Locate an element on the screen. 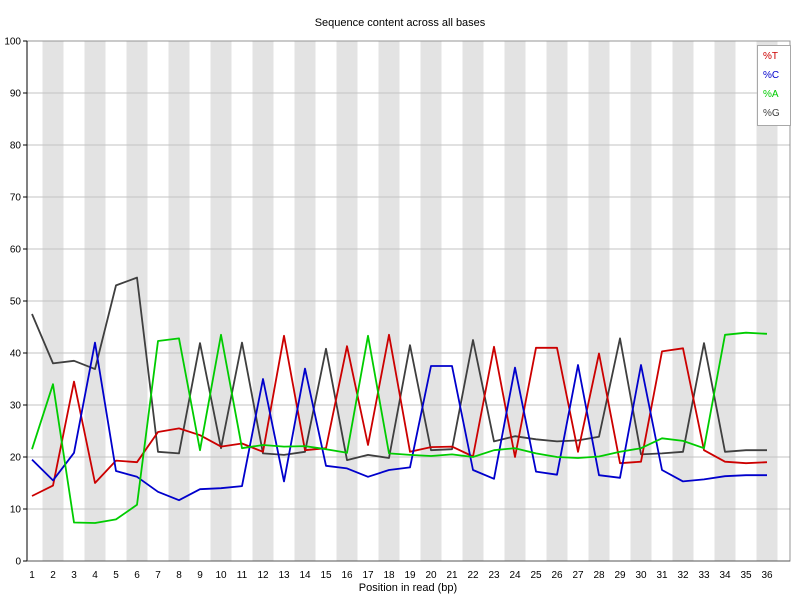 This screenshot has width=800, height=600. chart-title: Sequence content across all bases is located at coordinates (400, 23).